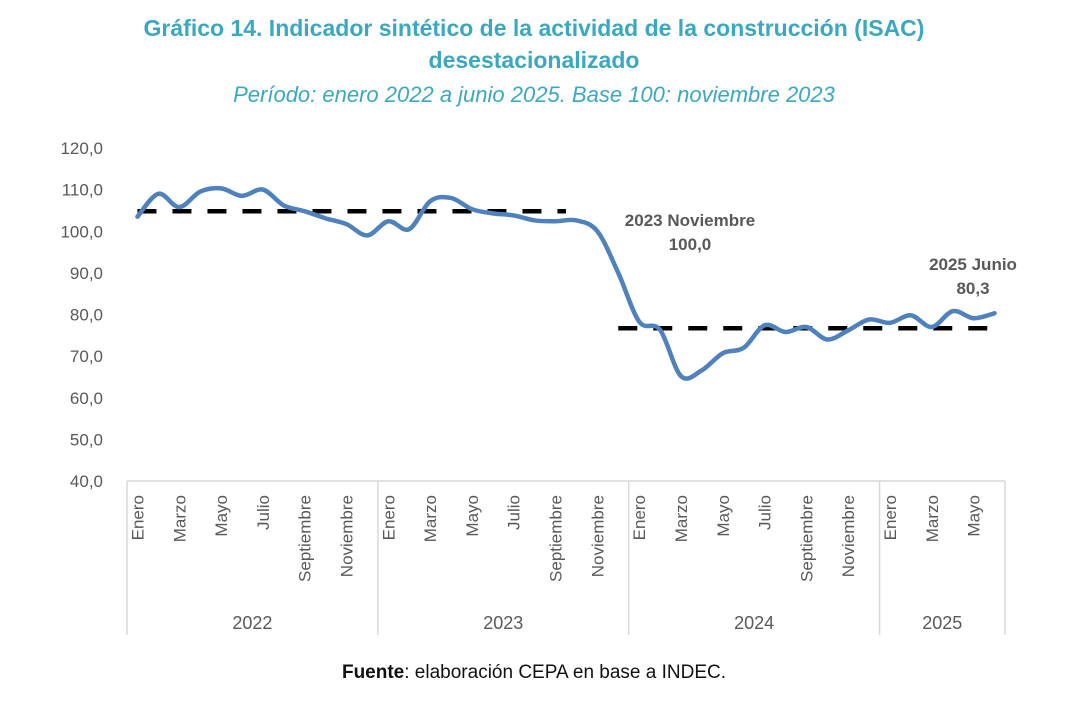 This screenshot has width=1068, height=710. I want to click on y-tick-label: 50,0, so click(86, 439).